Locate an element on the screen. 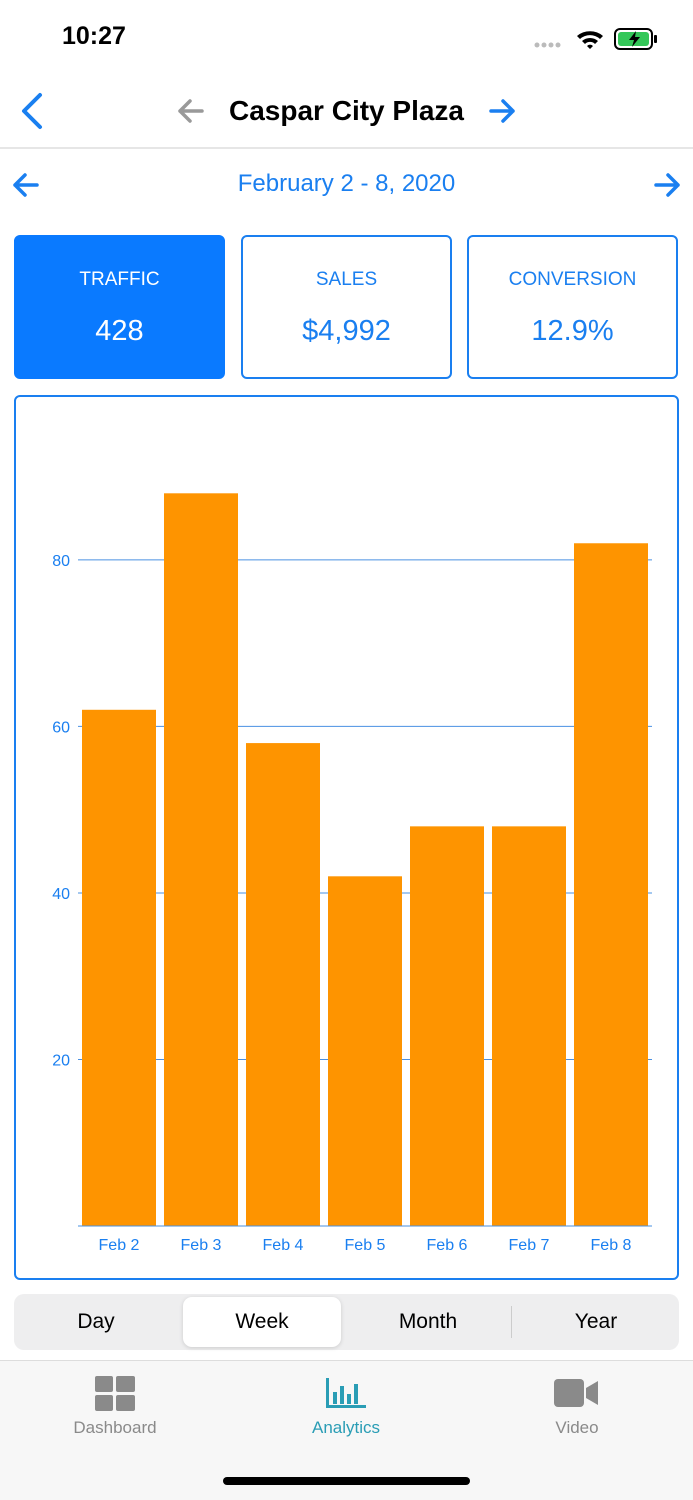  back-button is located at coordinates (32, 111).